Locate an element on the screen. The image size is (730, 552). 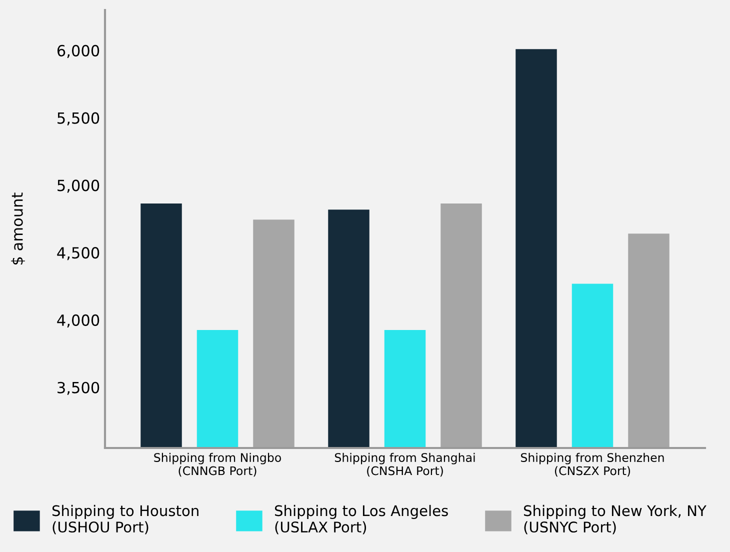
legend-label: Shipping to Houston (USHOU Port) is located at coordinates (125, 519).